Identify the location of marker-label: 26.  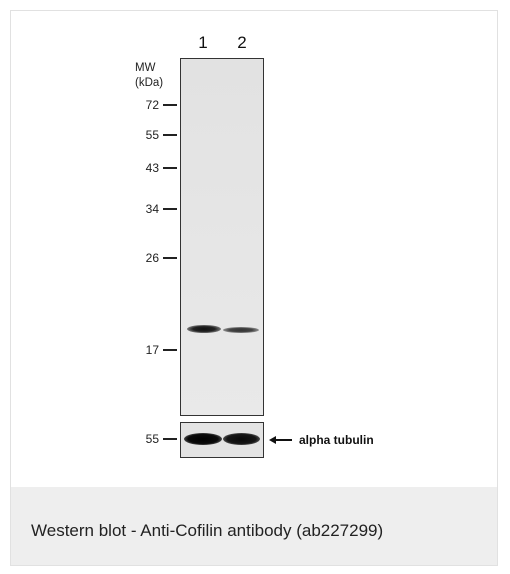
(152, 258).